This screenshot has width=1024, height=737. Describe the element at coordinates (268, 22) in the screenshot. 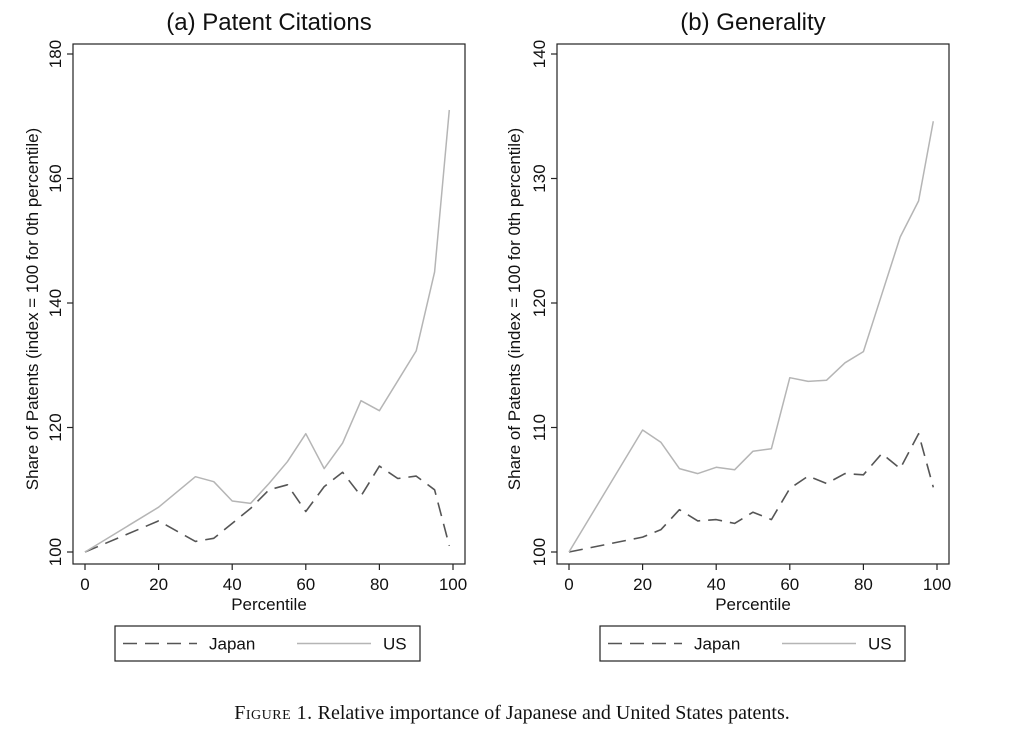

I see `chart-title: (a) Patent Citations` at that location.